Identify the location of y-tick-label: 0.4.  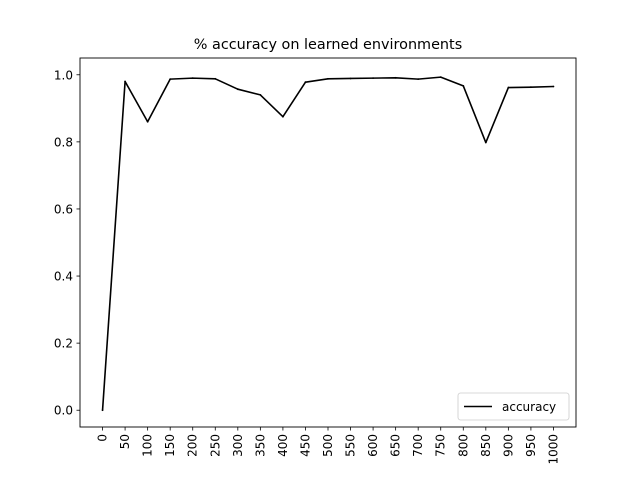
(63, 277).